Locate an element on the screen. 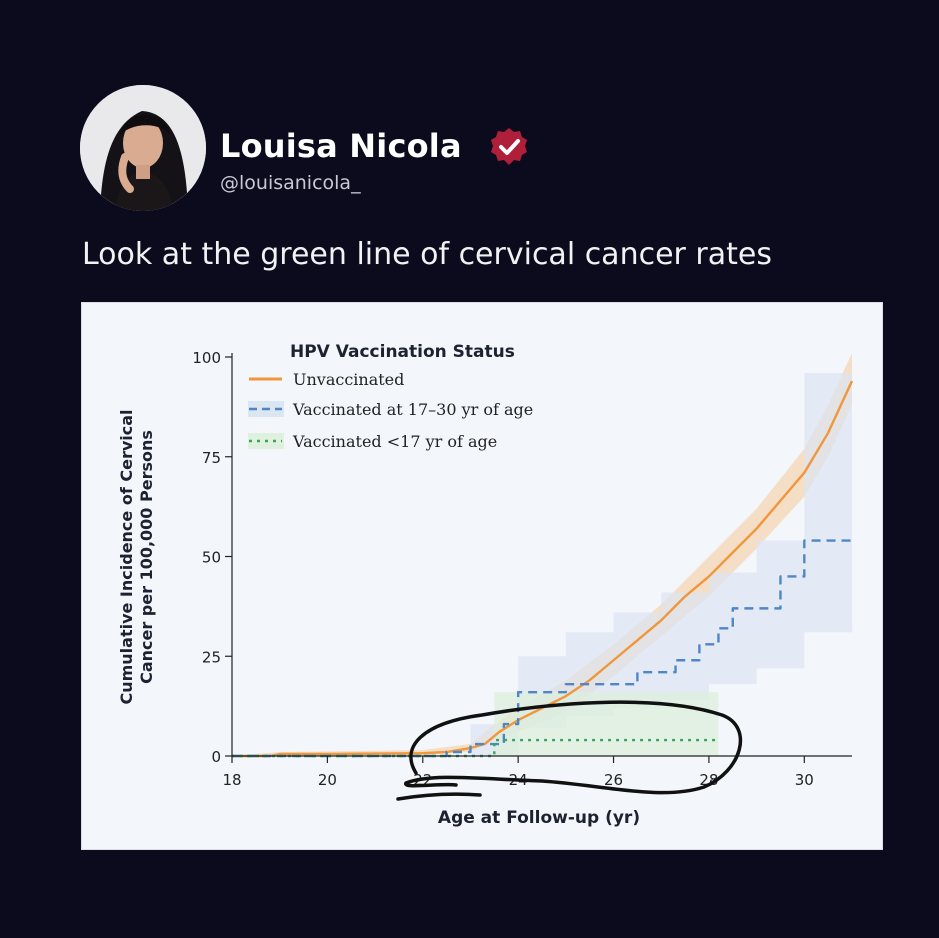 The height and width of the screenshot is (938, 939). x-tick-label: 20 is located at coordinates (327, 780).